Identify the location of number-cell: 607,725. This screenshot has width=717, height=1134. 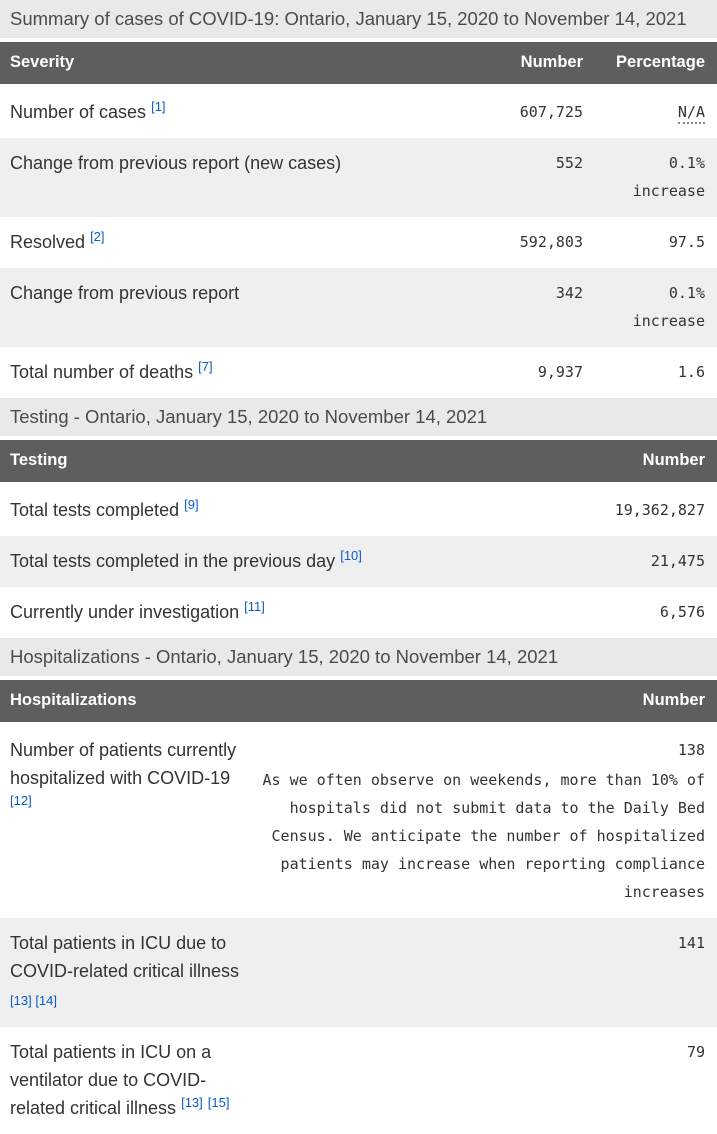
(551, 112).